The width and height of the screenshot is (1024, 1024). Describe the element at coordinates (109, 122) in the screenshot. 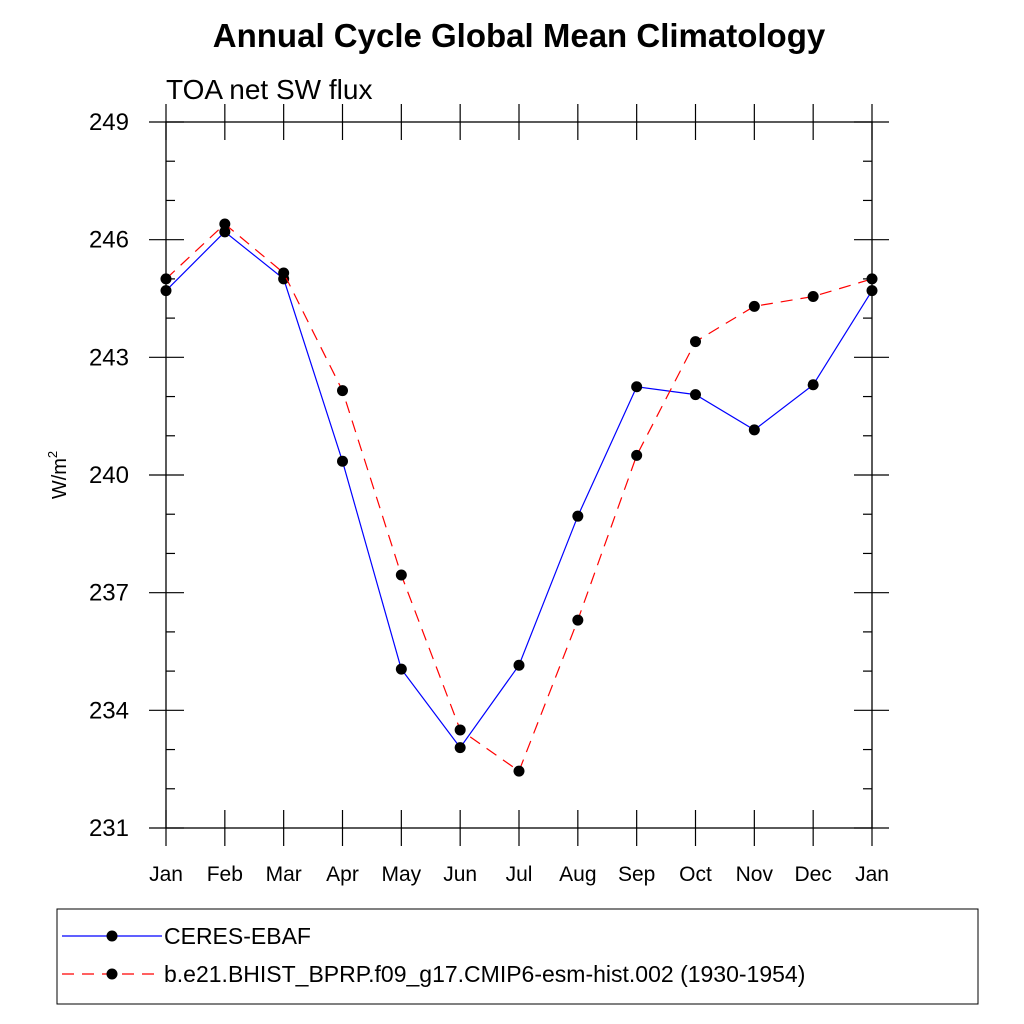

I see `y-tick-label: 249` at that location.